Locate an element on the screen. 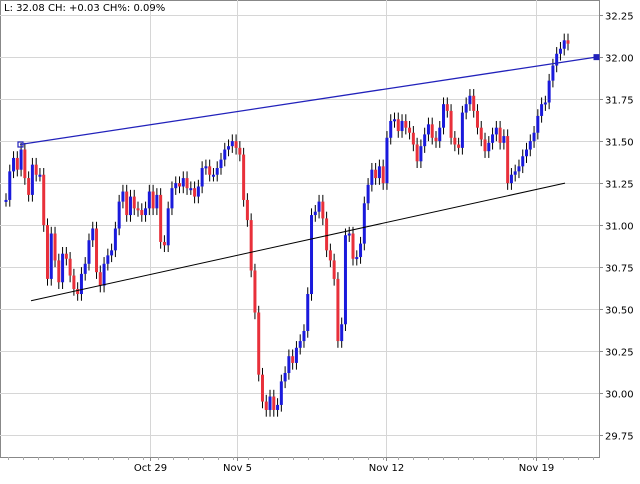 Image resolution: width=640 pixels, height=484 pixels. change-label: CH: is located at coordinates (56, 8).